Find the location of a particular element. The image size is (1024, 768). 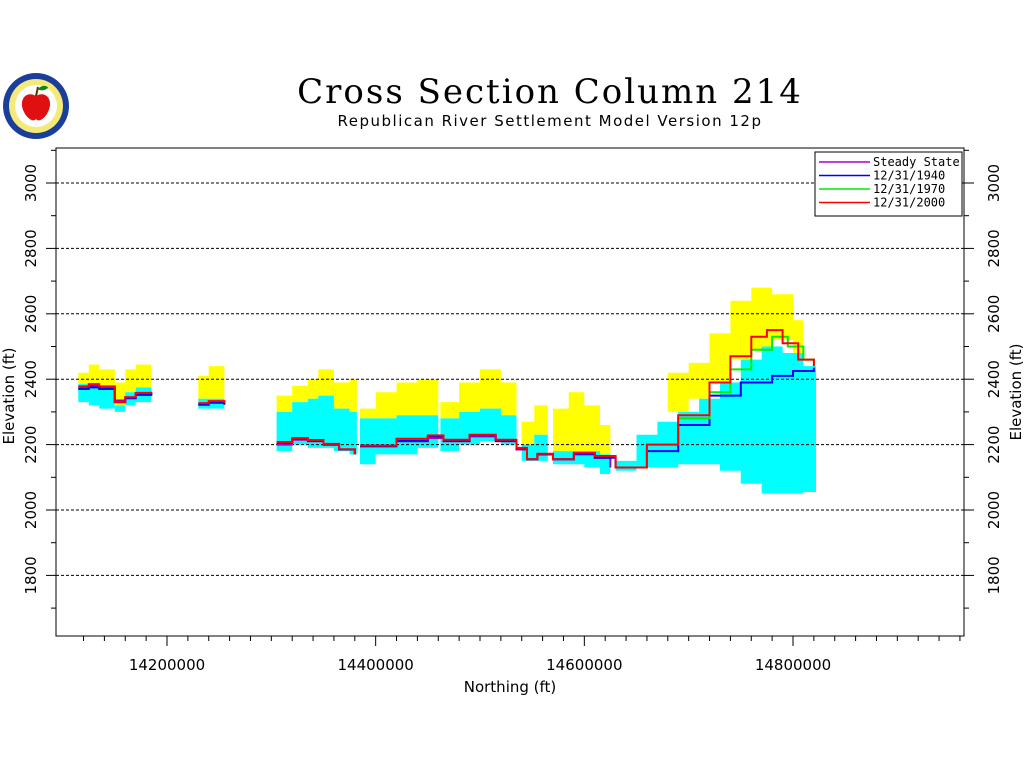

y-axis-label-right: Elevation (ft) is located at coordinates (1015, 391).